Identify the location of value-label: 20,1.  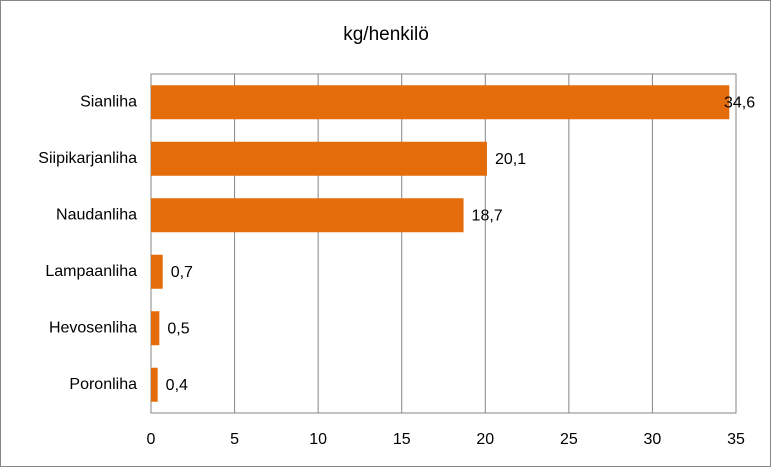
(510, 159).